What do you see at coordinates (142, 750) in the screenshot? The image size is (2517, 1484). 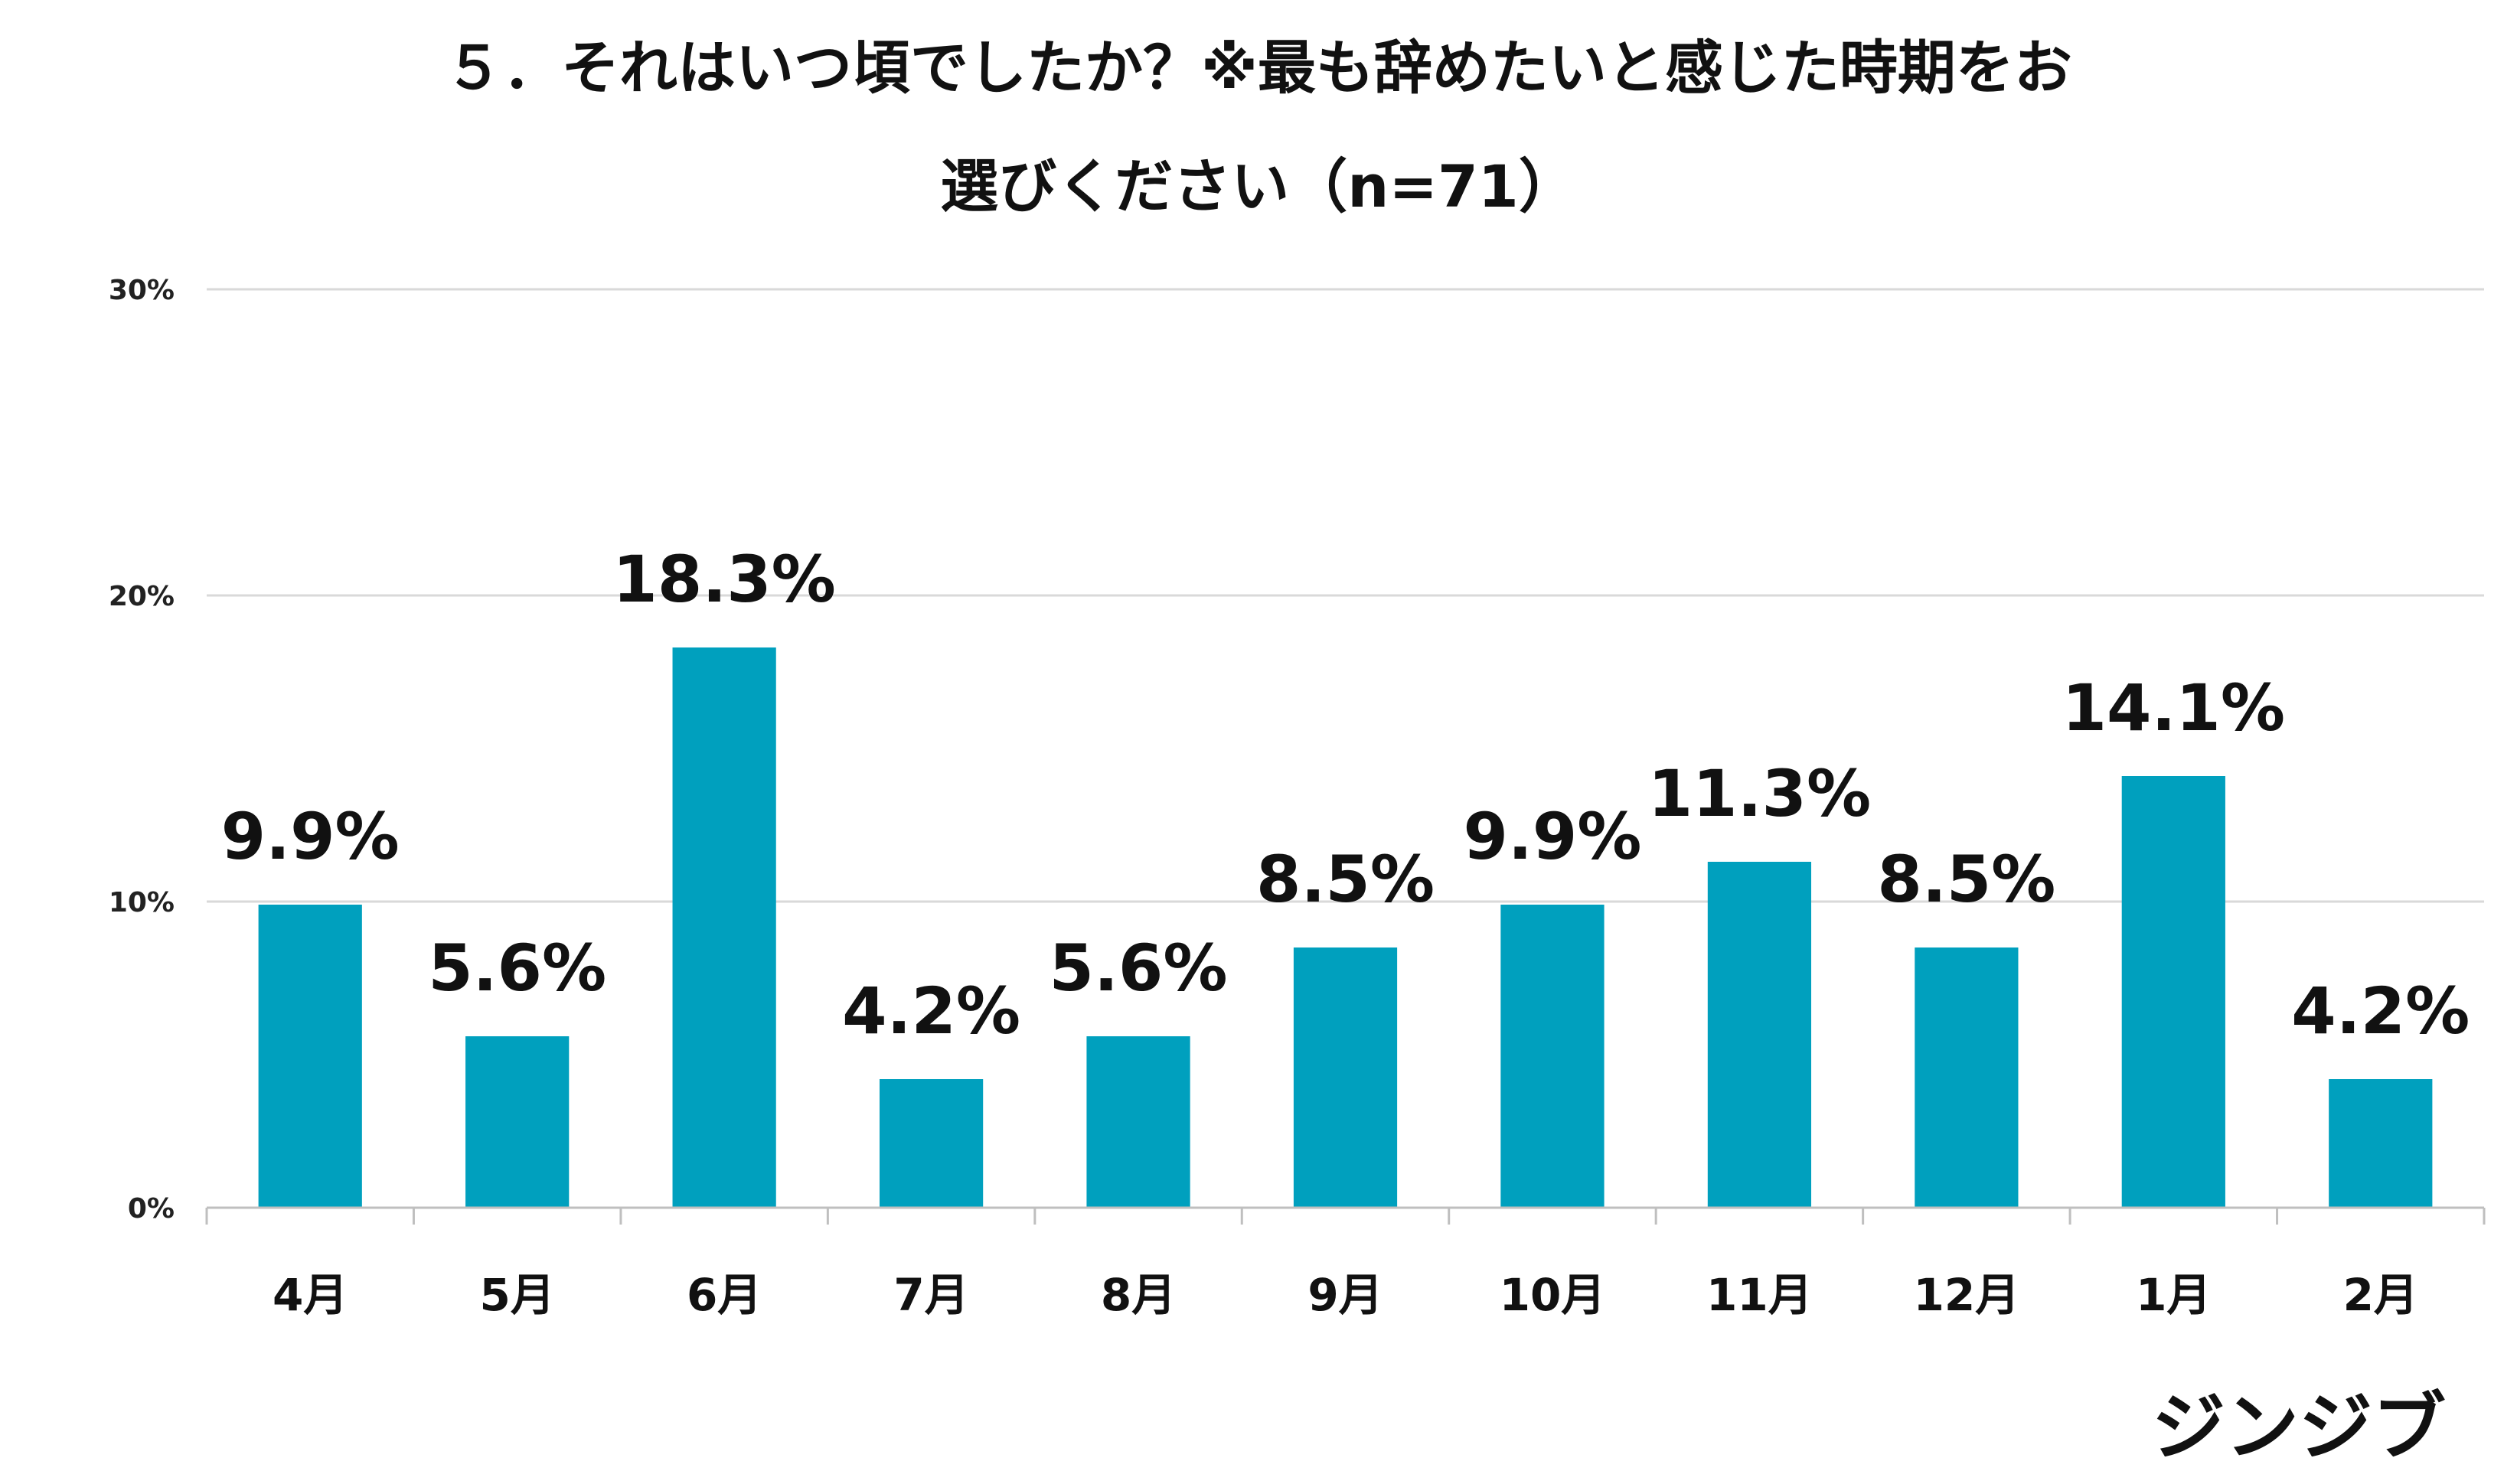 I see `y-axis-ticks: 0% 10% 20% 30%` at bounding box center [142, 750].